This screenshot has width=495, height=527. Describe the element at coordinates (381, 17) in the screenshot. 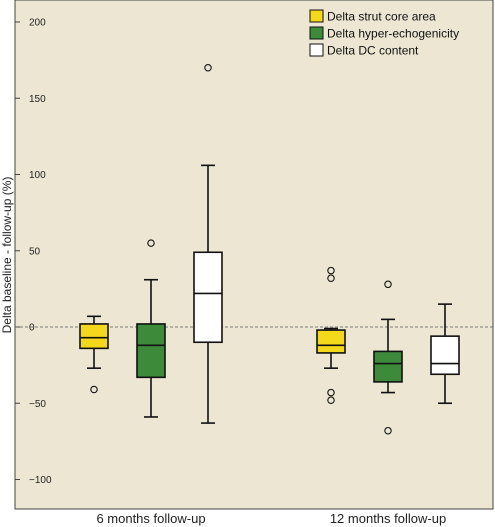

I see `legend-label: Delta strut core area` at that location.